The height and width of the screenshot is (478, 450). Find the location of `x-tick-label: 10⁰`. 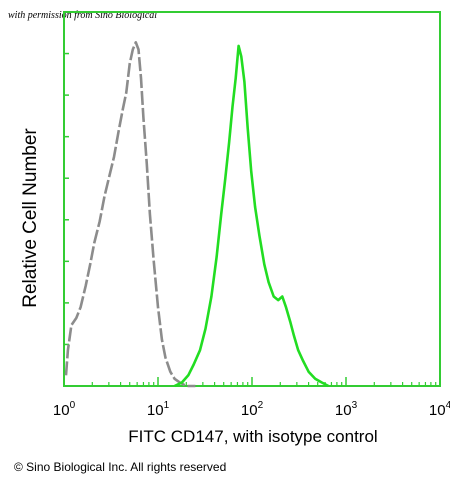

x-tick-label: 10⁰ is located at coordinates (64, 409).